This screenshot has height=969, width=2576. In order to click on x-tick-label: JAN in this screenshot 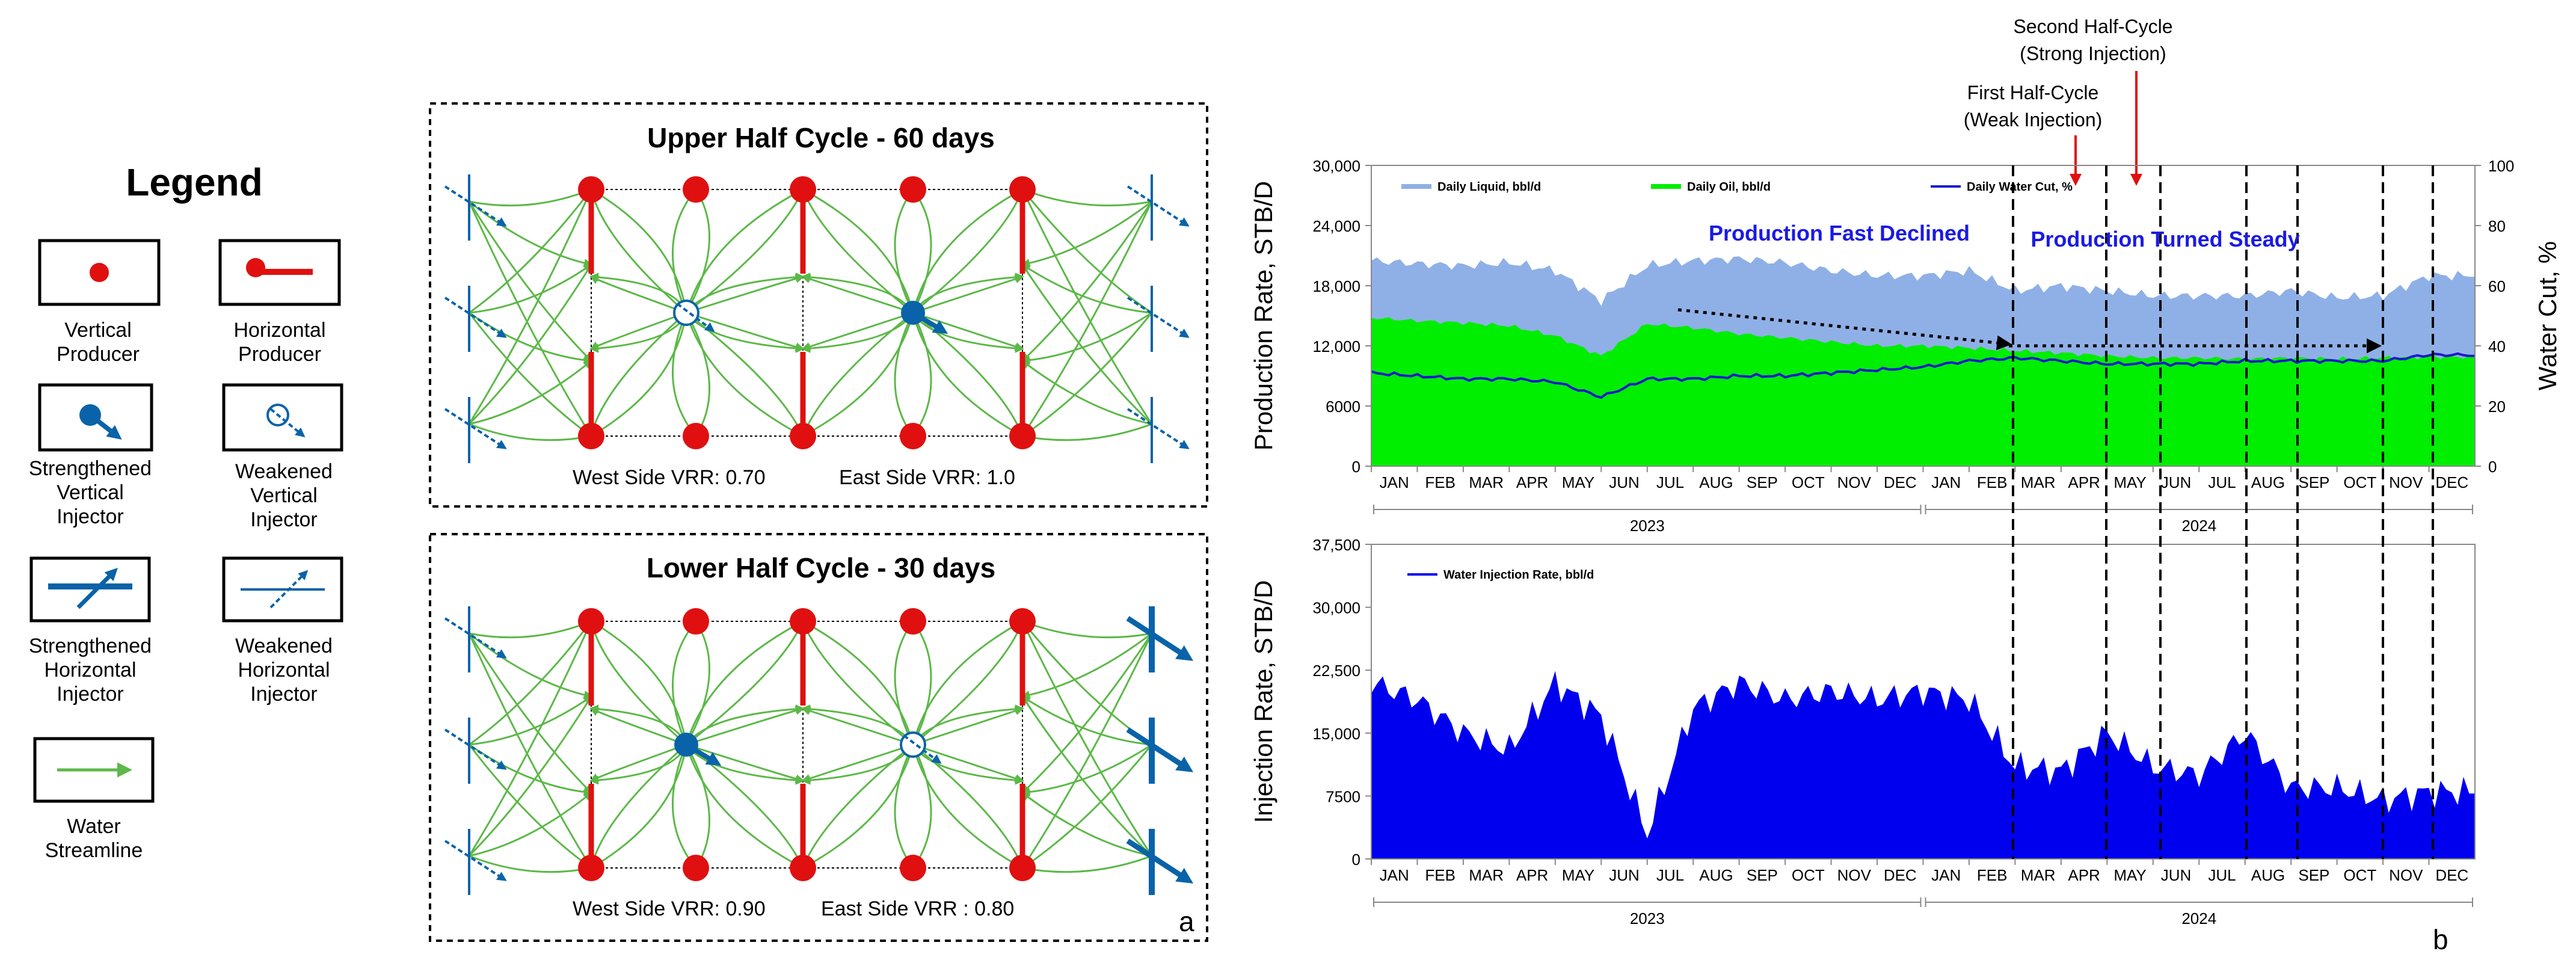, I will do `click(1394, 875)`.